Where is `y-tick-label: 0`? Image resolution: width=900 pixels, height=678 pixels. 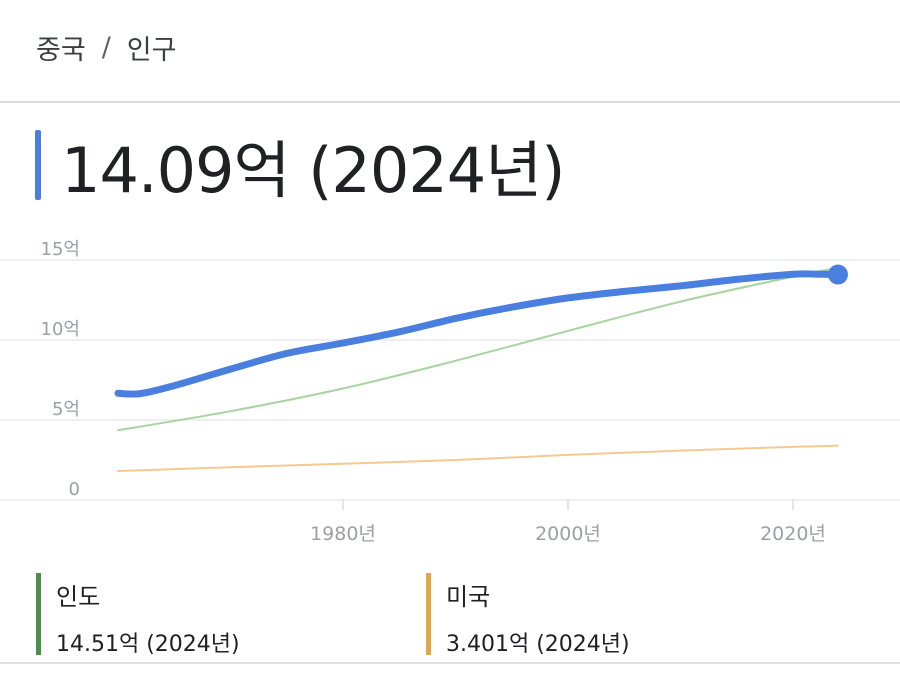
y-tick-label: 0 is located at coordinates (74, 489).